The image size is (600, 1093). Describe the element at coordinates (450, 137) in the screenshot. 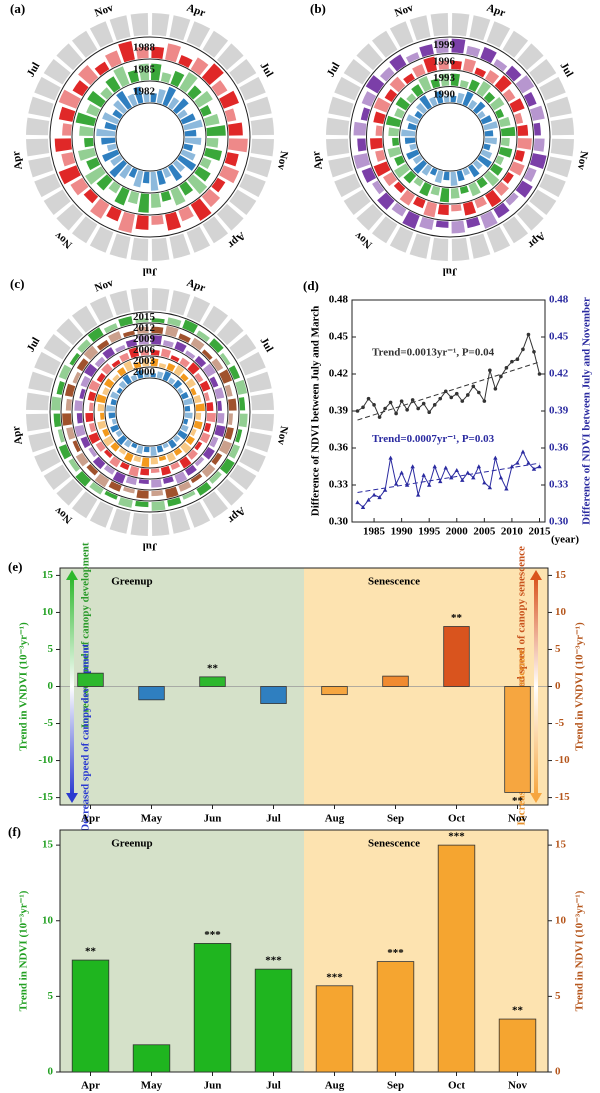

I see `ring-border` at that location.